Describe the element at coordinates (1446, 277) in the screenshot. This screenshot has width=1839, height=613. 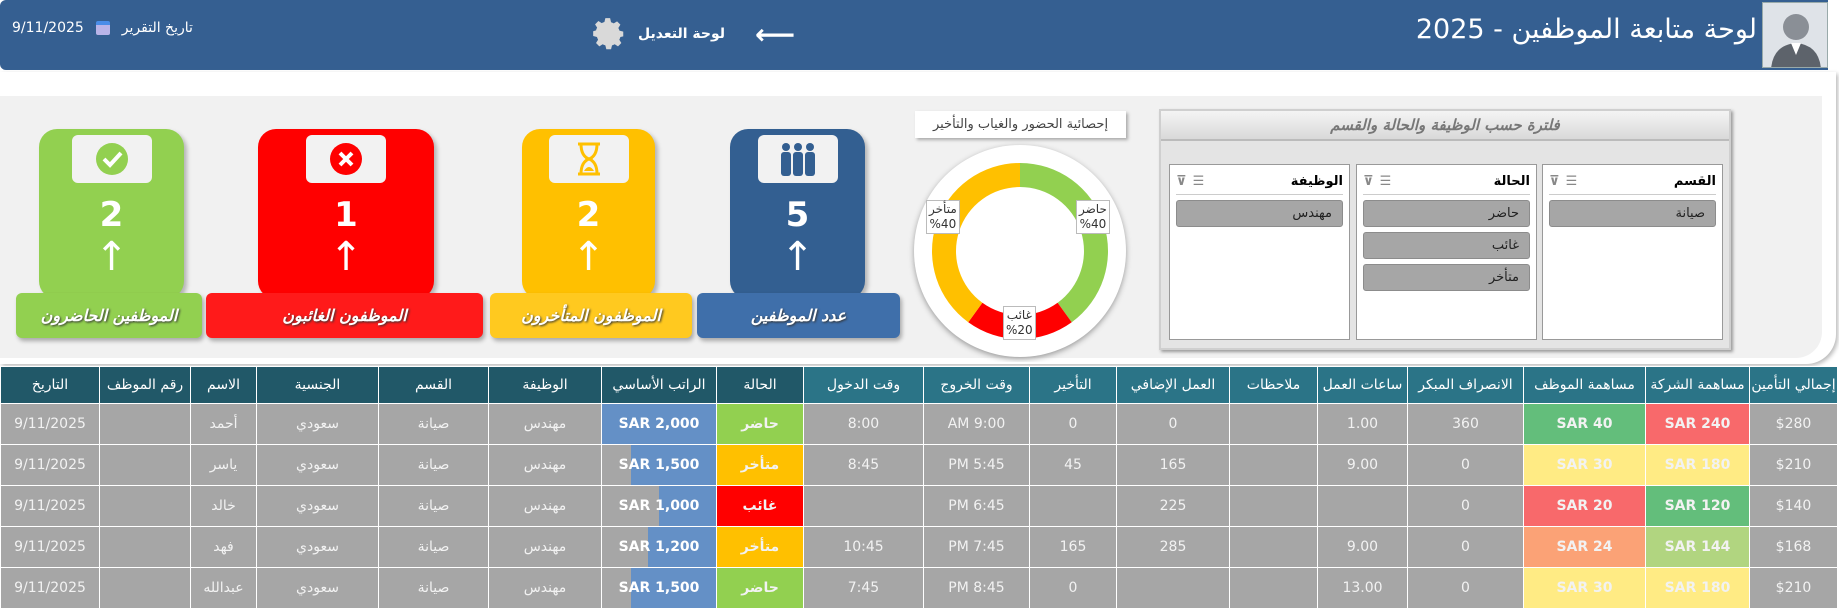
I see `slicer-item: متأخر` at that location.